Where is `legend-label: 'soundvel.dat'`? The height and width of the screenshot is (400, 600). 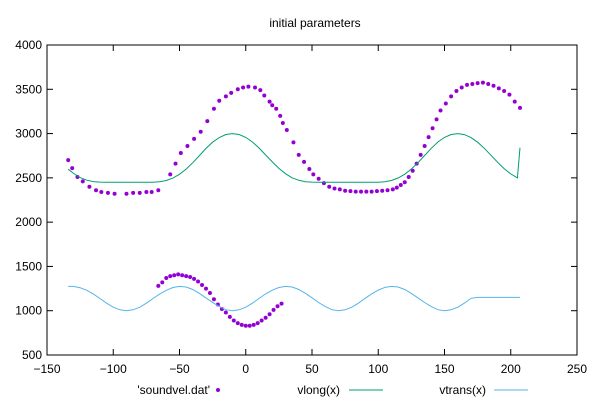
legend-label: 'soundvel.dat' is located at coordinates (173, 390).